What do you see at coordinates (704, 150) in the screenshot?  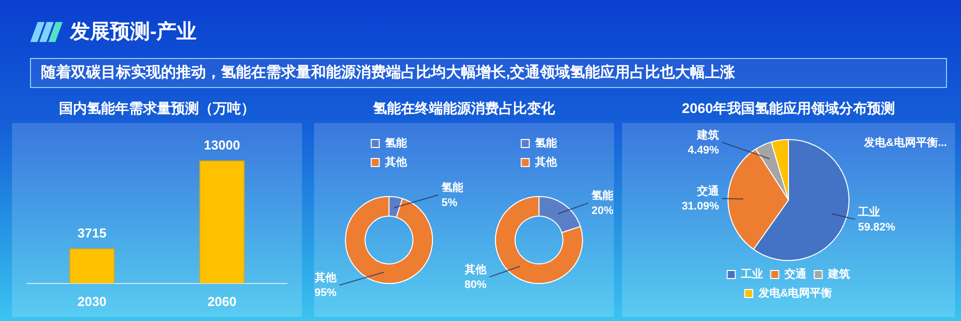 I see `data-label: 4.49%` at bounding box center [704, 150].